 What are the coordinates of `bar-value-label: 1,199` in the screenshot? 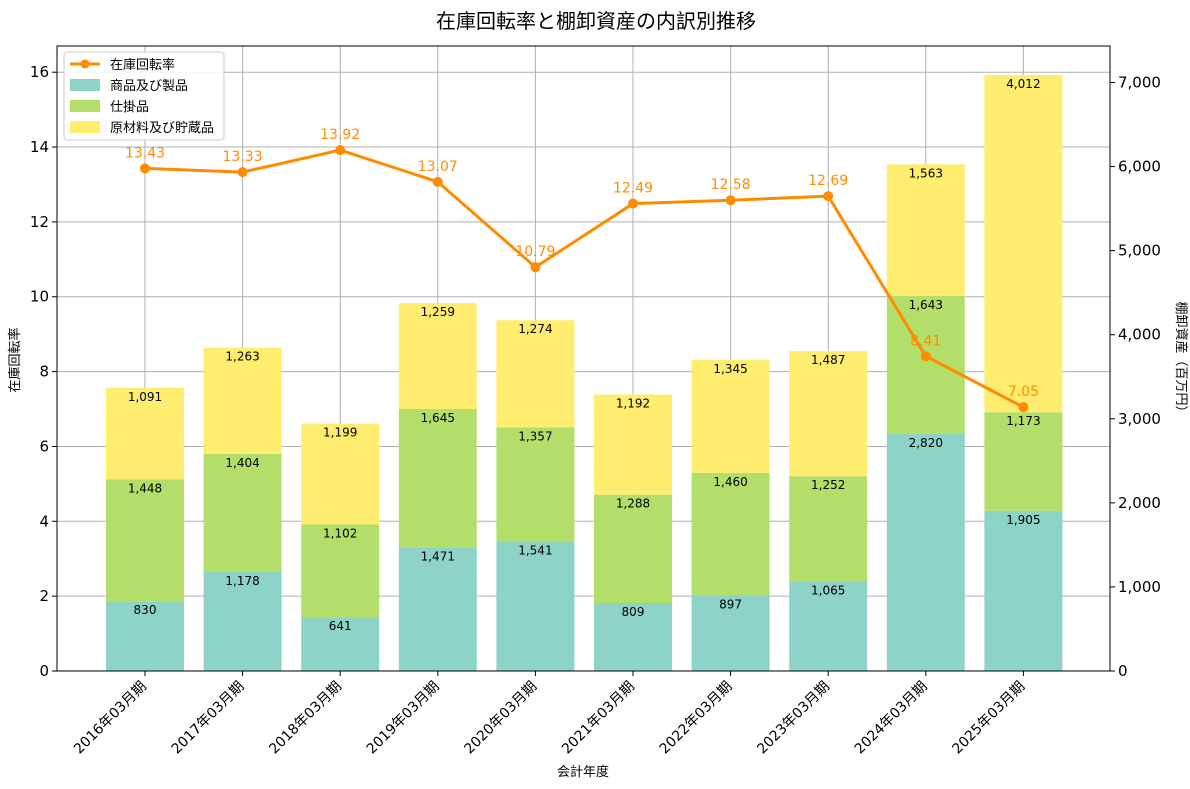 It's located at (340, 433).